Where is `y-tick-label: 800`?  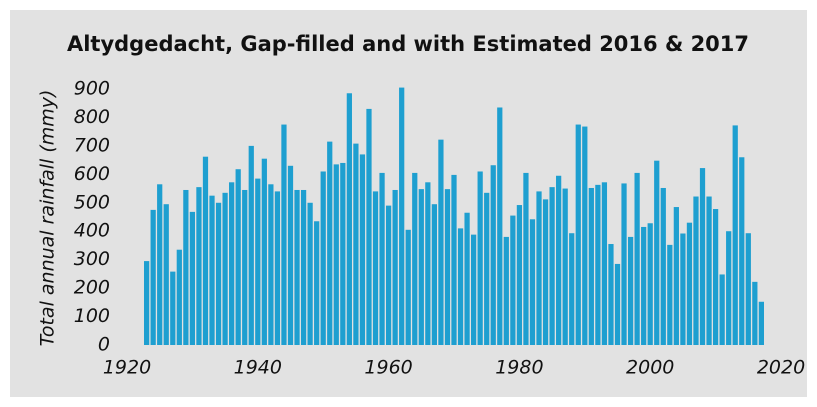 y-tick-label: 800 is located at coordinates (92, 117).